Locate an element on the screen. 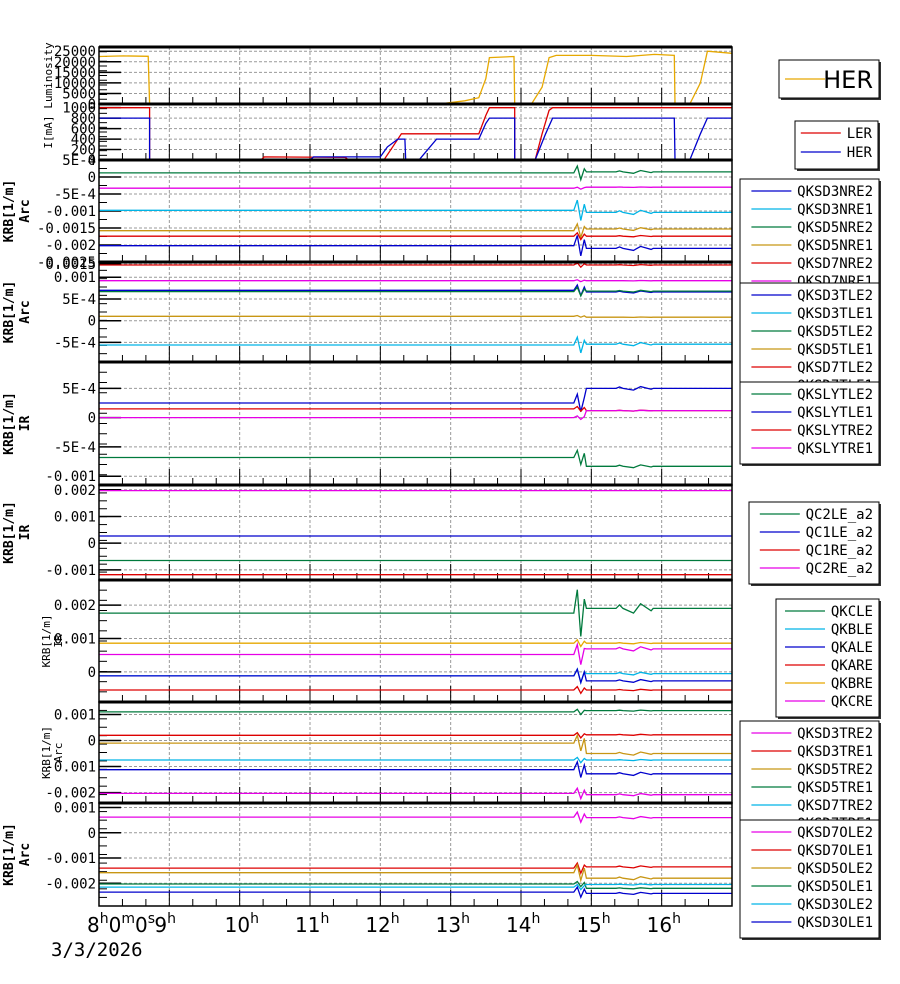 Image resolution: width=900 pixels, height=984 pixels. y-axis-label: Arc is located at coordinates (25, 210).